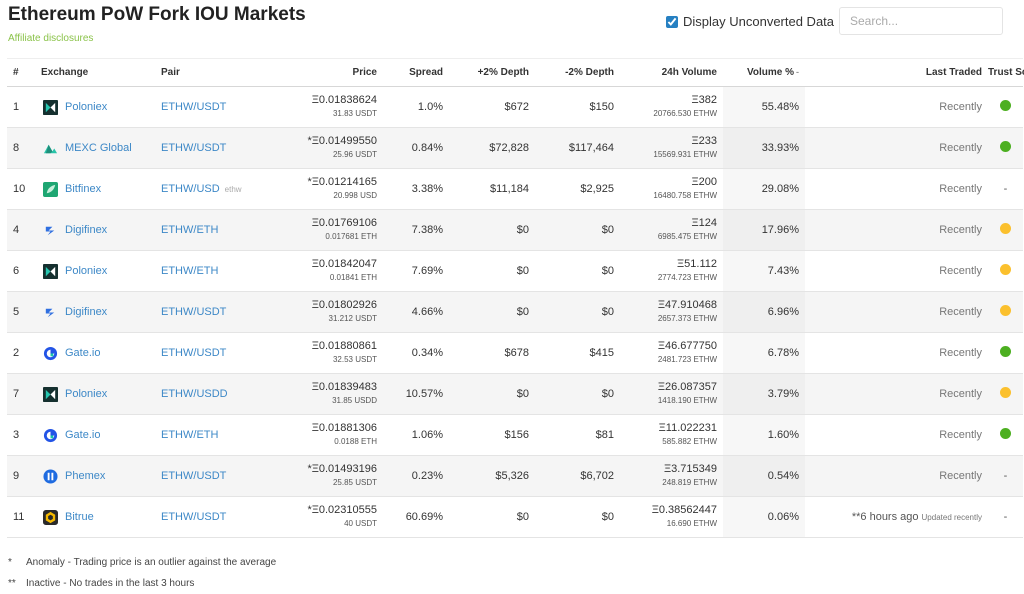  I want to click on exchange-link: Bitrue, so click(79, 517).